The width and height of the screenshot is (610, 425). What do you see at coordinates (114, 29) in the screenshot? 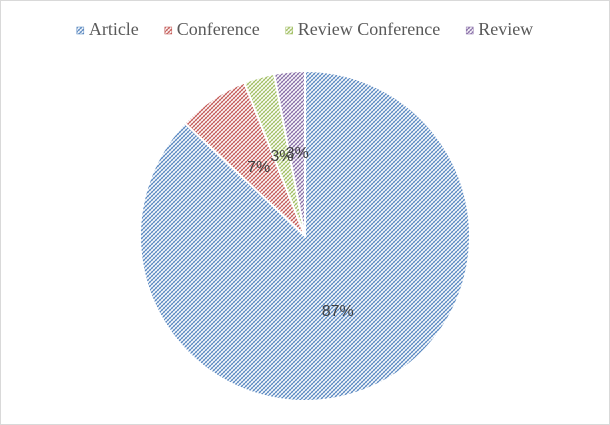
I see `legend-text: Article` at bounding box center [114, 29].